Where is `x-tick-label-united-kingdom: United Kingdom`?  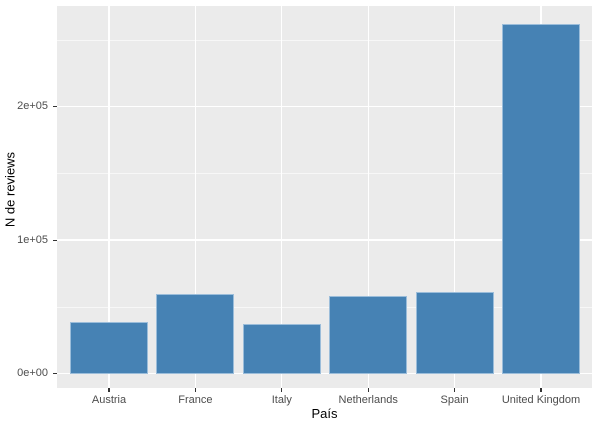 x-tick-label-united-kingdom: United Kingdom is located at coordinates (541, 400).